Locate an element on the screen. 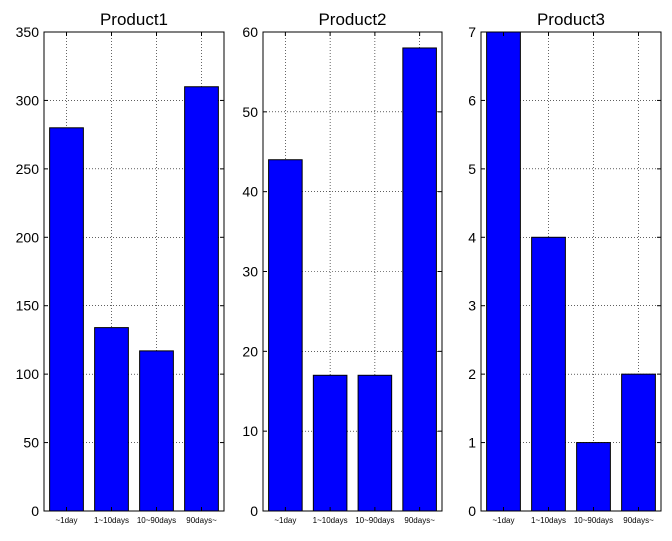  ytick-label: 7 is located at coordinates (472, 32).